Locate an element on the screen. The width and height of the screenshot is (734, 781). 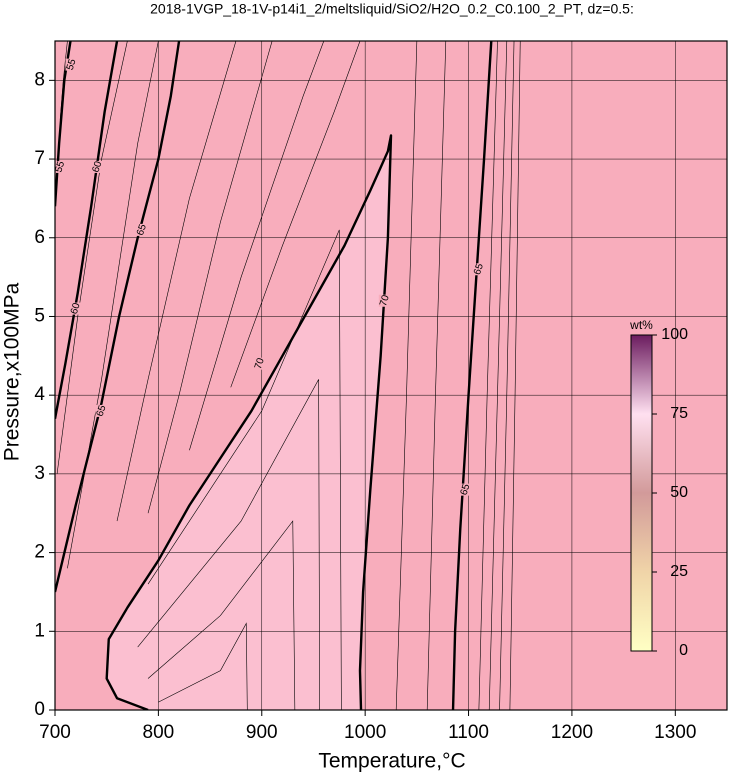
x-tick-label: 1300 is located at coordinates (675, 732).